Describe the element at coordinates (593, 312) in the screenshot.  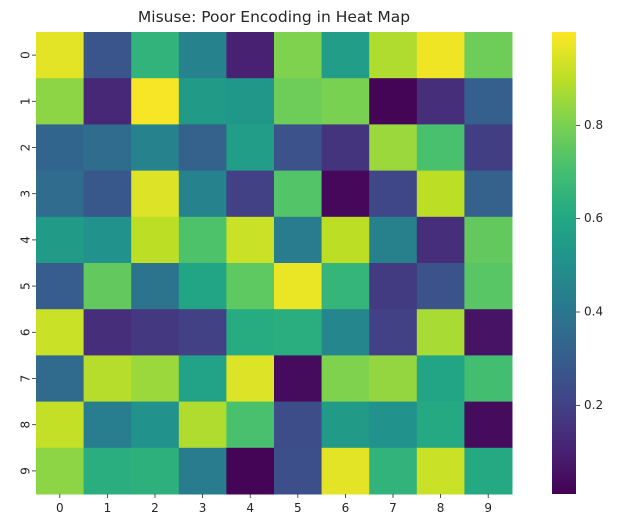
I see `colorbar-tick-label: 0.4` at that location.